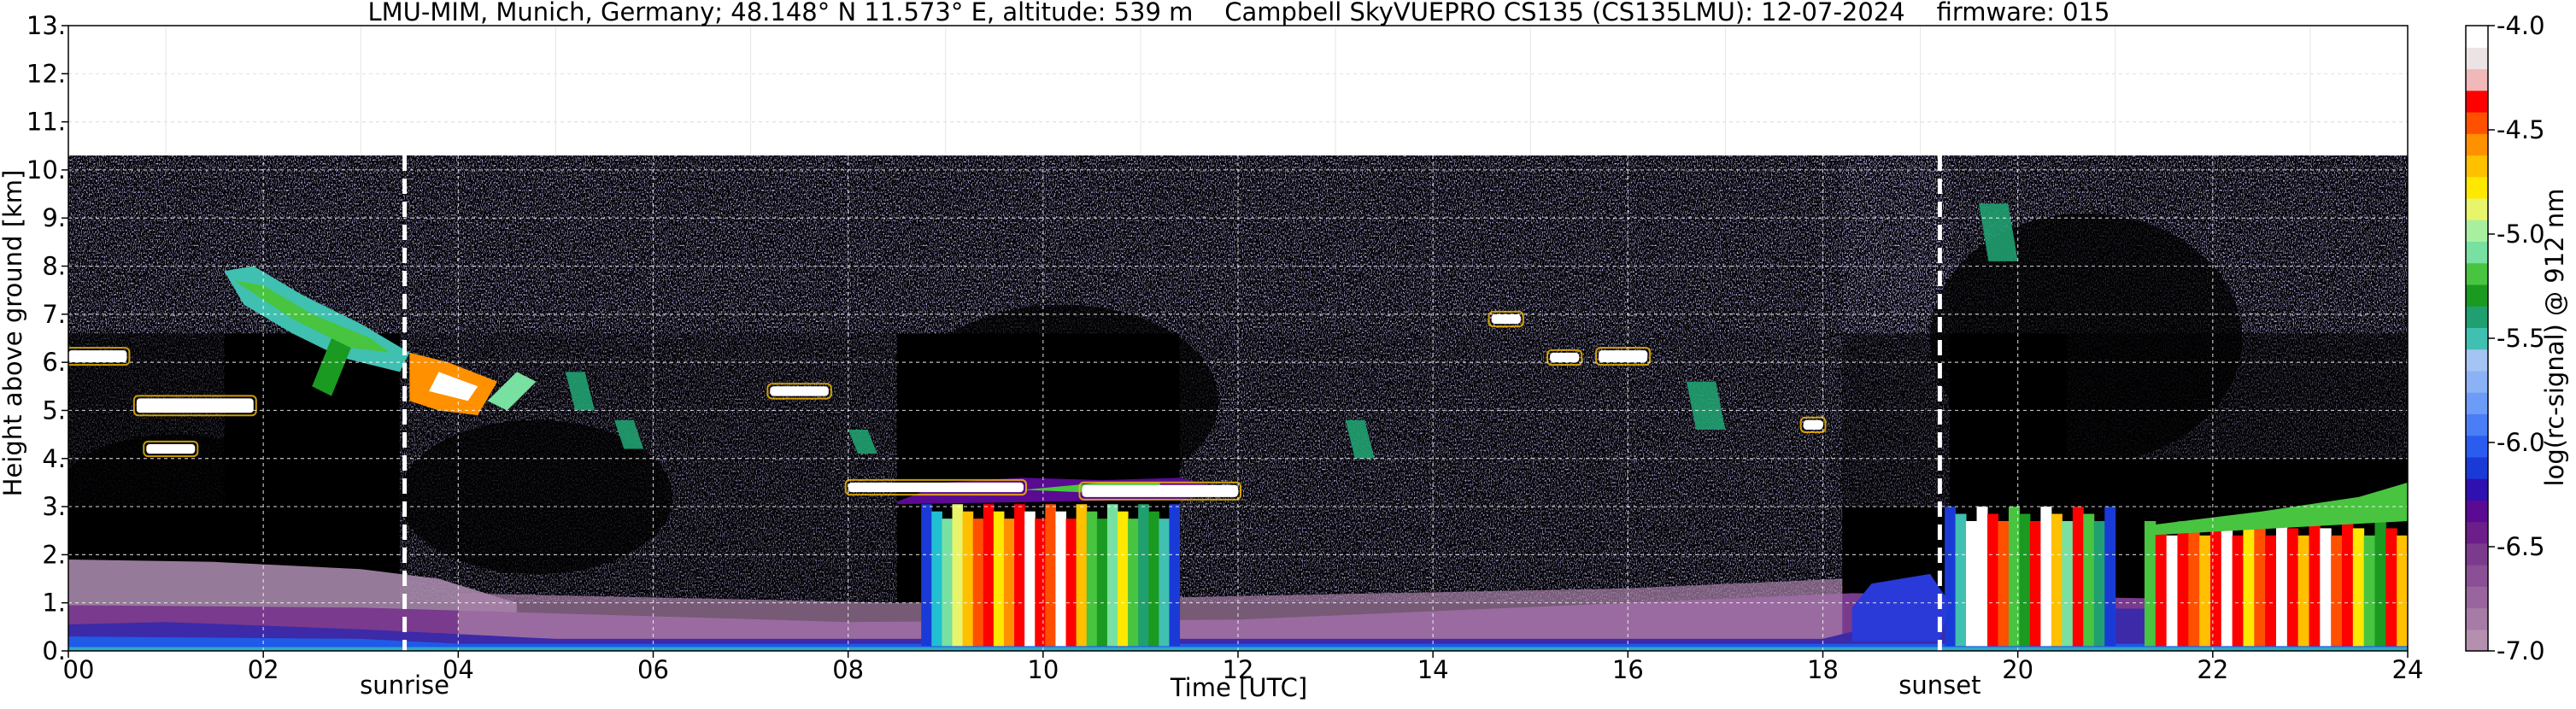 The image size is (2576, 709). I want to click on surface-layer, so click(1238, 641).